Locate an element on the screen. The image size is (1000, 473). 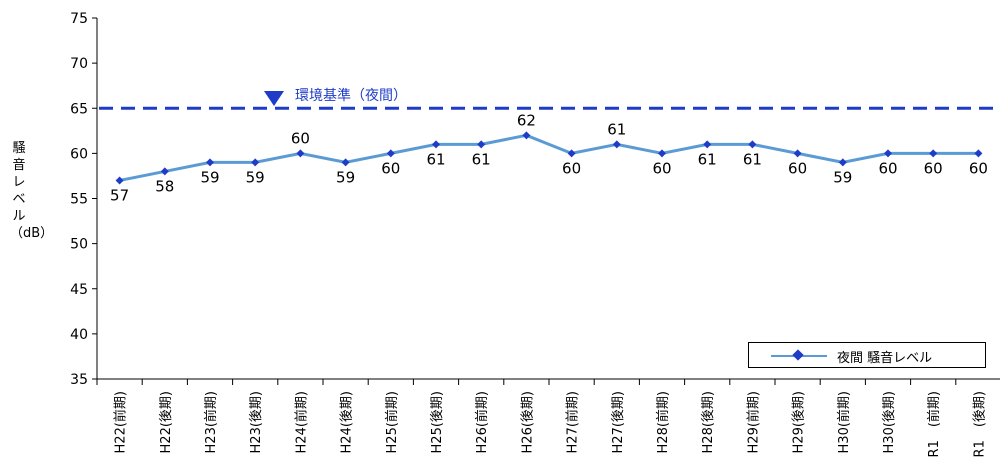
x-tick-label: H25(後期) is located at coordinates (437, 422).